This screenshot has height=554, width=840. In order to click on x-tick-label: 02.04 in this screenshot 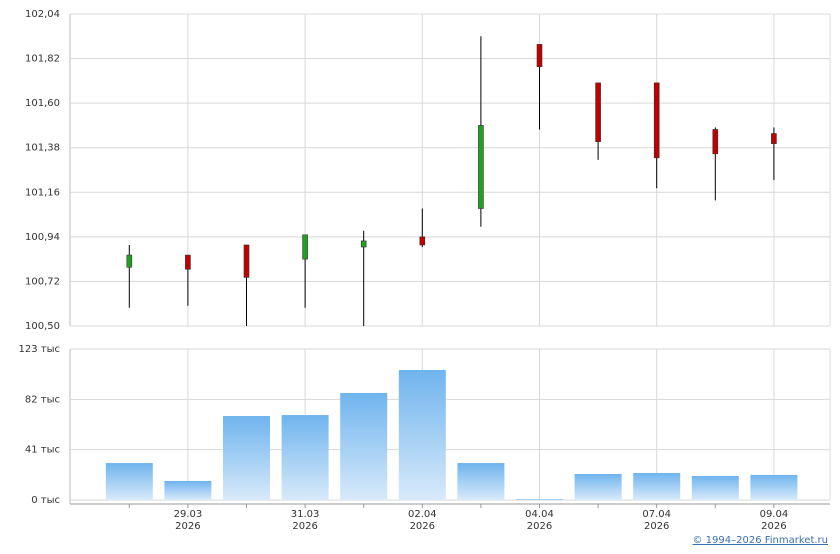, I will do `click(422, 514)`.